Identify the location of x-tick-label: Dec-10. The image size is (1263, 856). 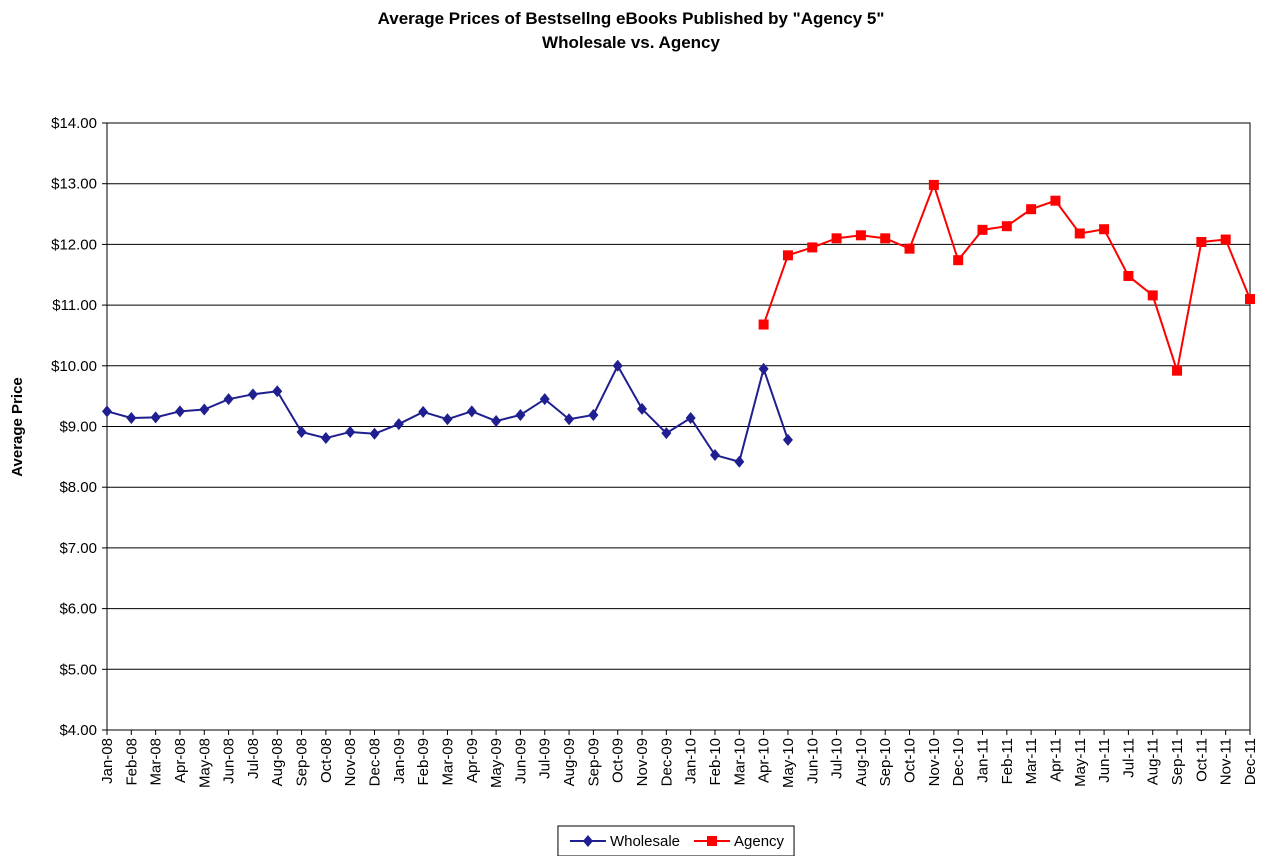
(958, 762).